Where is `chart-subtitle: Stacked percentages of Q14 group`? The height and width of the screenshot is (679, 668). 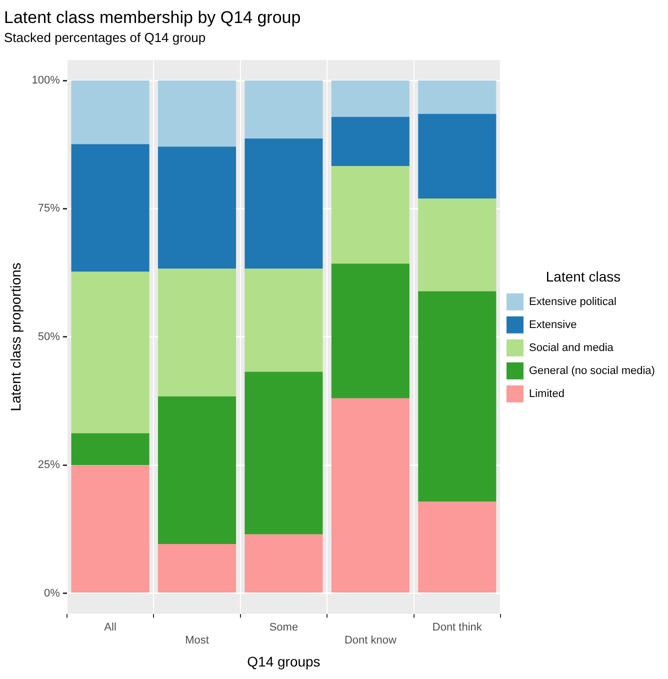
chart-subtitle: Stacked percentages of Q14 group is located at coordinates (105, 37).